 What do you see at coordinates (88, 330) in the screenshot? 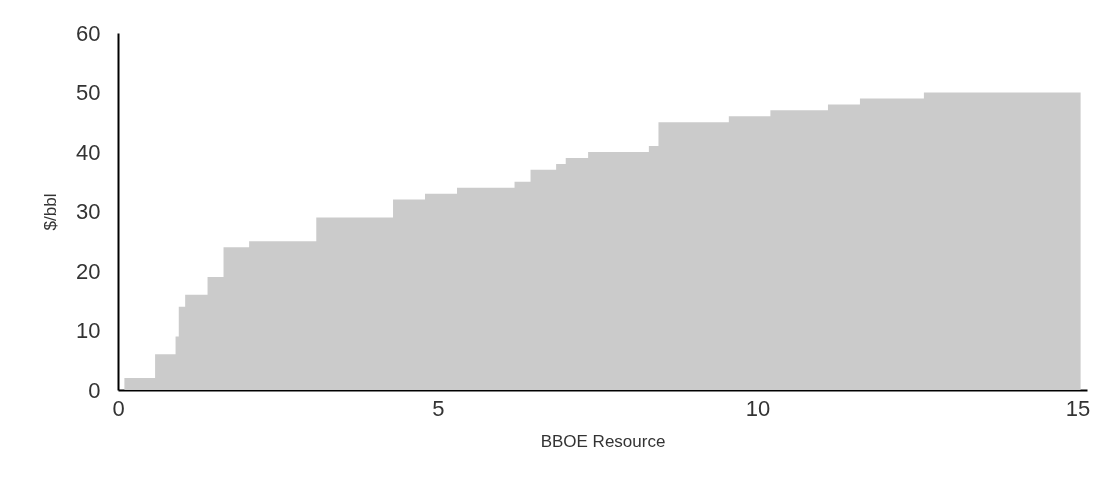
I see `y-tick-label: 10` at bounding box center [88, 330].